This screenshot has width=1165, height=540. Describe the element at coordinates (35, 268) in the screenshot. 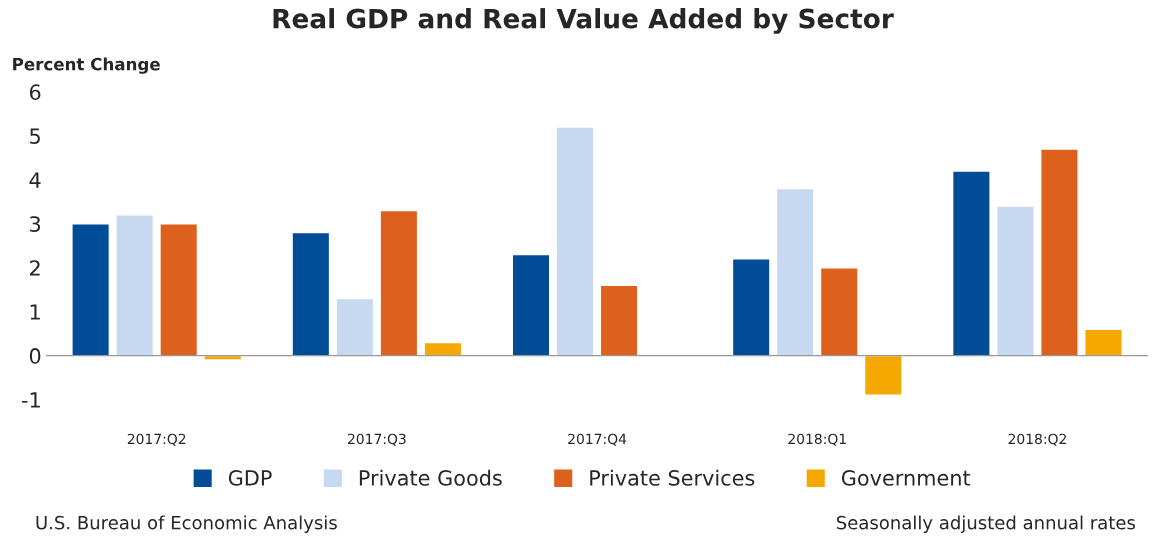

I see `y-tick-label: 2` at that location.